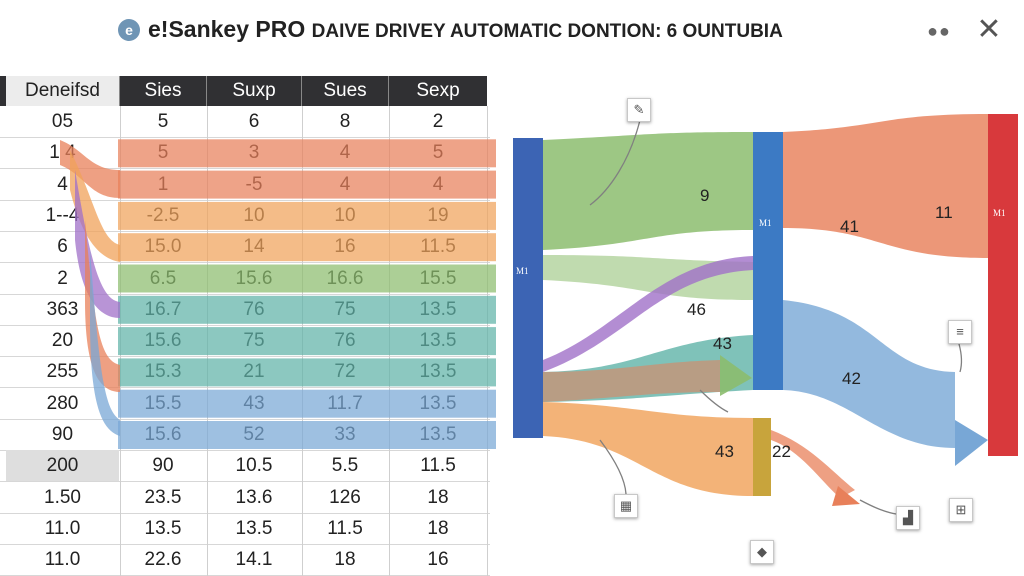  Describe the element at coordinates (163, 247) in the screenshot. I see `table-cell: 15.0` at that location.